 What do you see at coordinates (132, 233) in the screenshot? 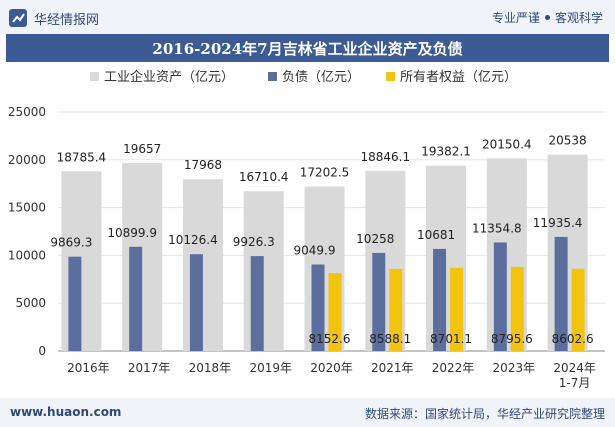
I see `liabilities-value-label: 10899.9` at bounding box center [132, 233].